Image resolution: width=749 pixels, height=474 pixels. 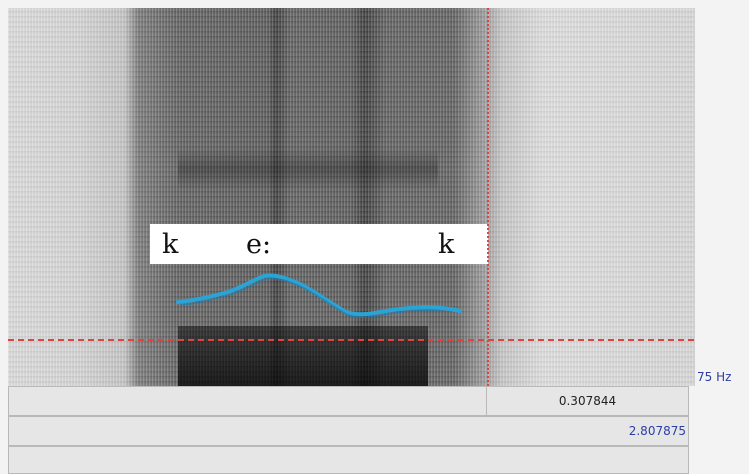 I want to click on segment-label-vowel: e:, so click(x=259, y=244).